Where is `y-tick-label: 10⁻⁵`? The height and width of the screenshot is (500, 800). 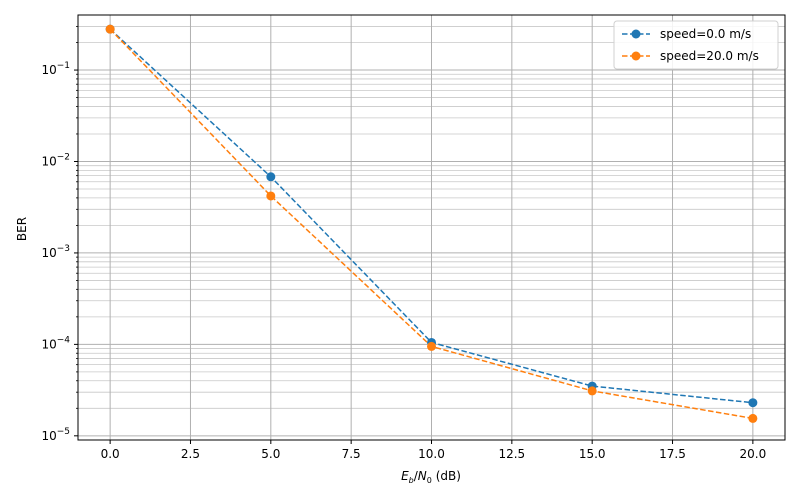
y-tick-label: 10⁻⁵ is located at coordinates (55, 435).